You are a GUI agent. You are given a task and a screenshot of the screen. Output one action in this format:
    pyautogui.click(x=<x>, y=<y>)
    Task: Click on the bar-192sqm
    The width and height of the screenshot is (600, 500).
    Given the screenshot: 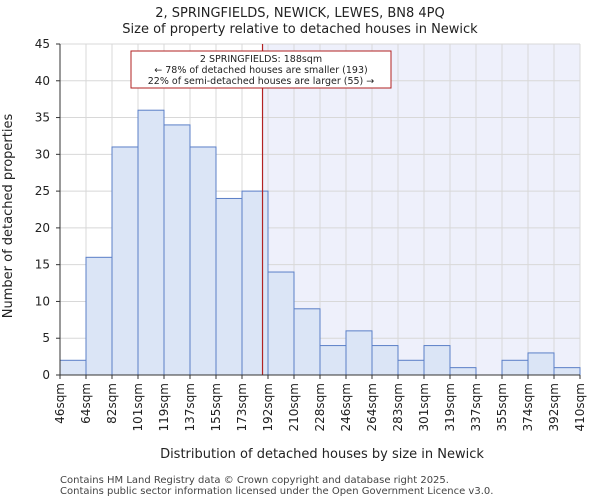 What is the action you would take?
    pyautogui.click(x=281, y=323)
    